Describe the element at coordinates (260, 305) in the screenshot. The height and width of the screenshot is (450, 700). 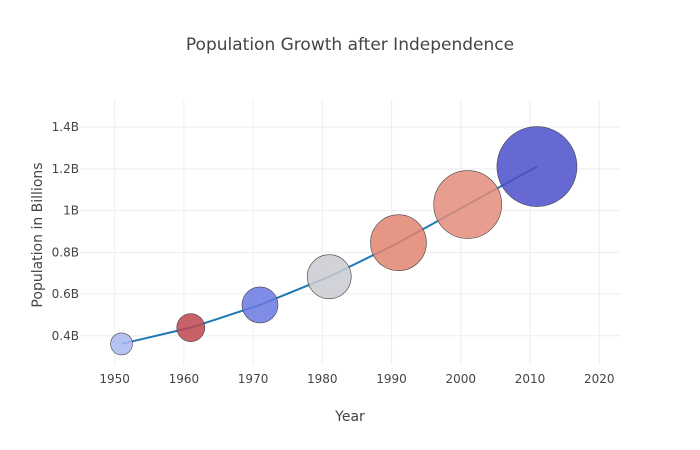
I see `bubble-1971` at that location.